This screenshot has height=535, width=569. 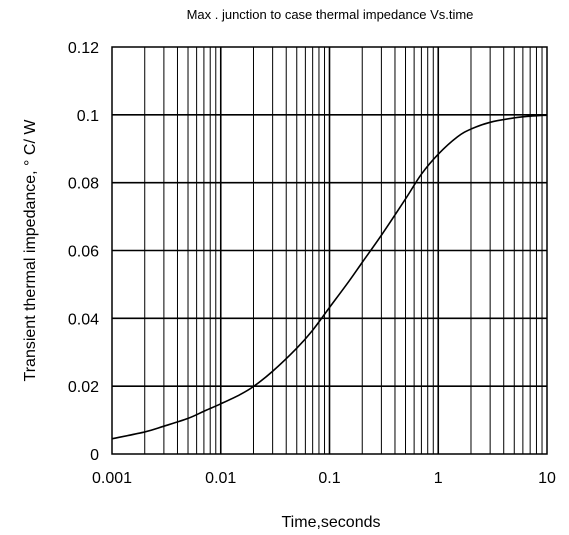 What do you see at coordinates (94, 455) in the screenshot?
I see `y-tick-label: 0` at bounding box center [94, 455].